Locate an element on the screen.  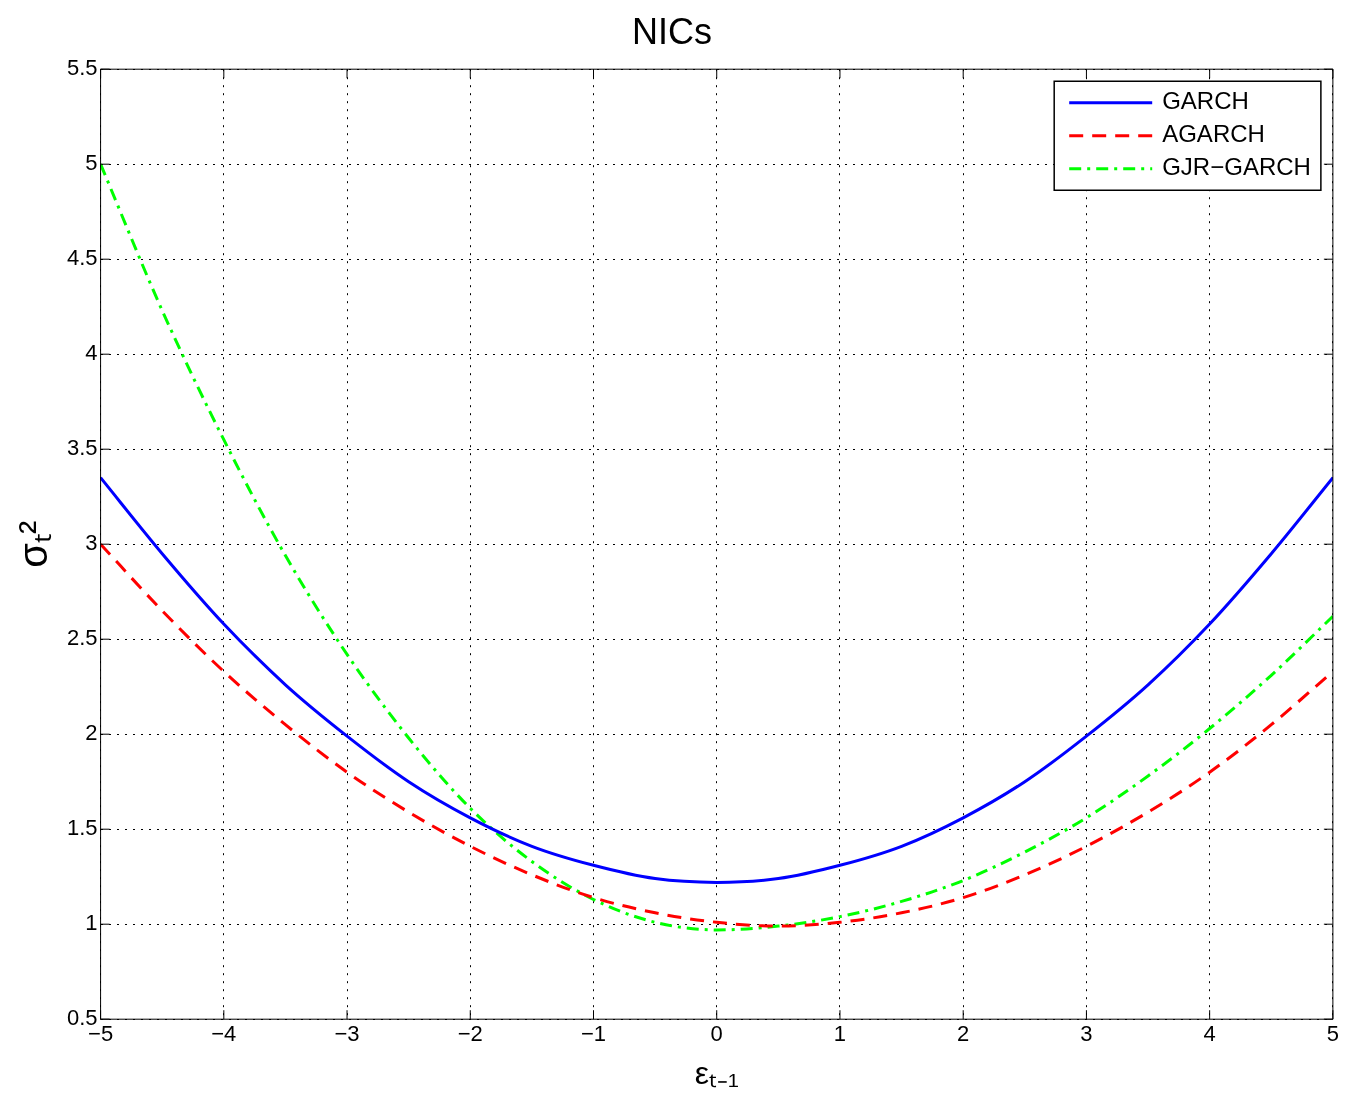
x-tick-label: 2 is located at coordinates (963, 1034).